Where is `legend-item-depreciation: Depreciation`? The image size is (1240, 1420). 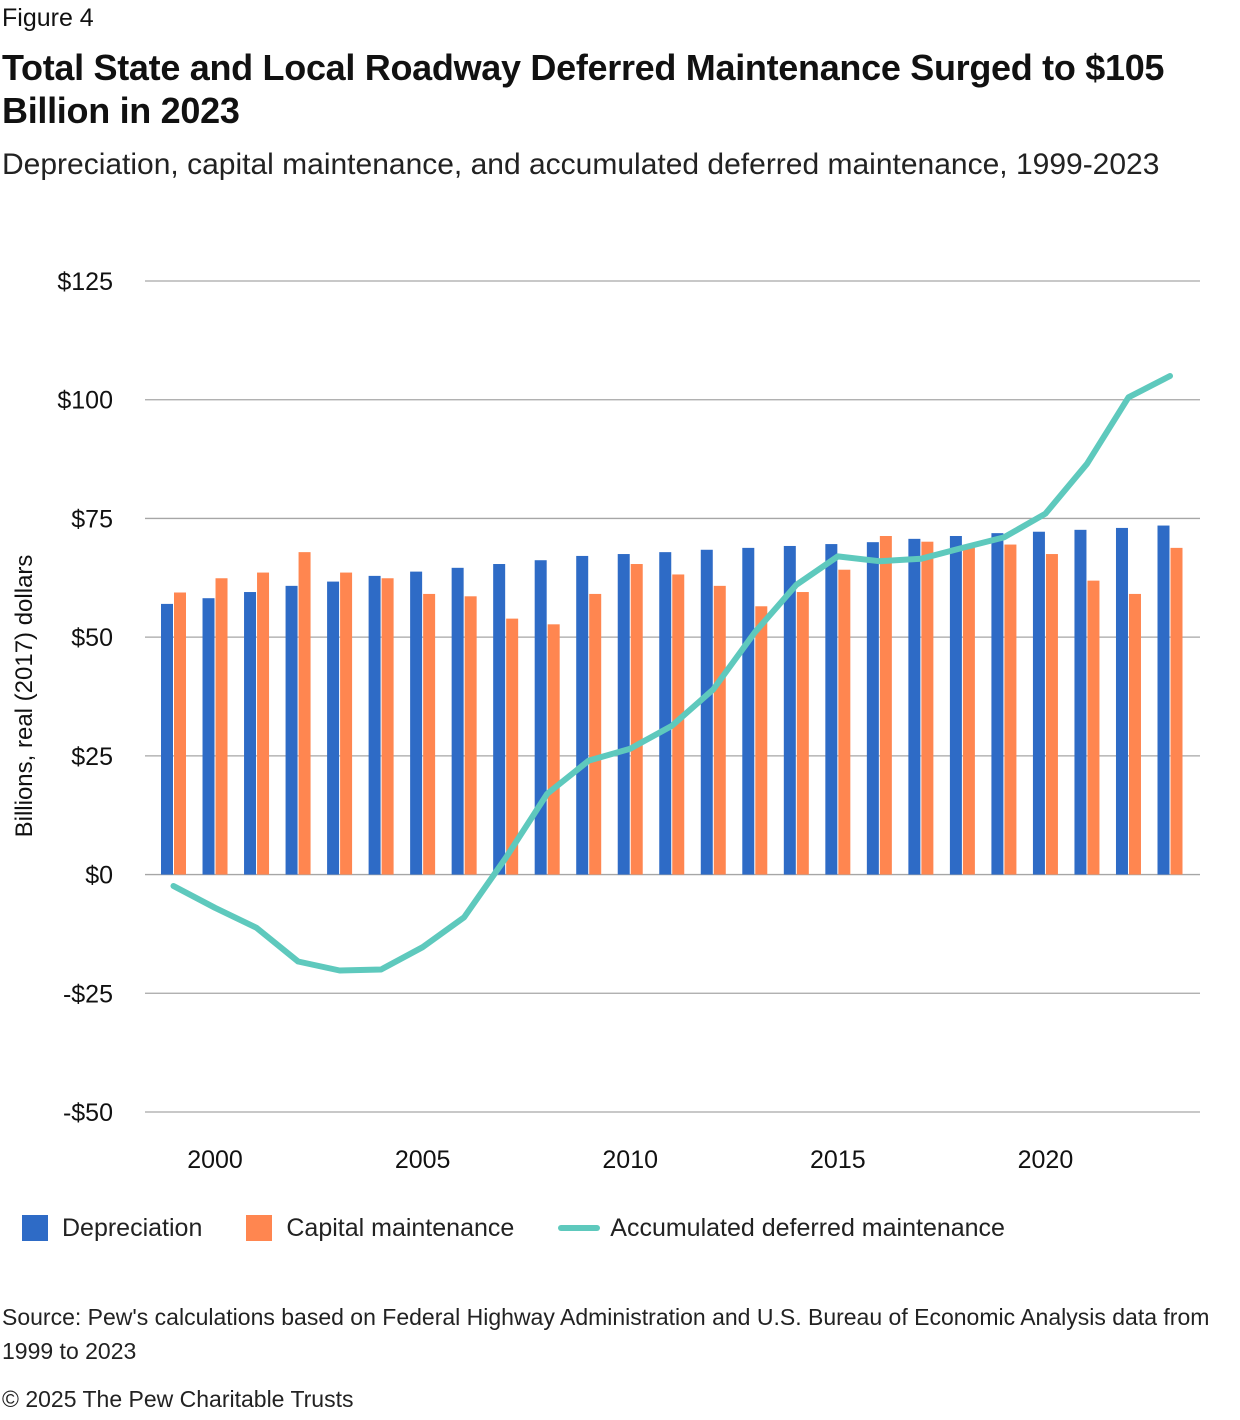
legend-item-depreciation: Depreciation is located at coordinates (112, 1228).